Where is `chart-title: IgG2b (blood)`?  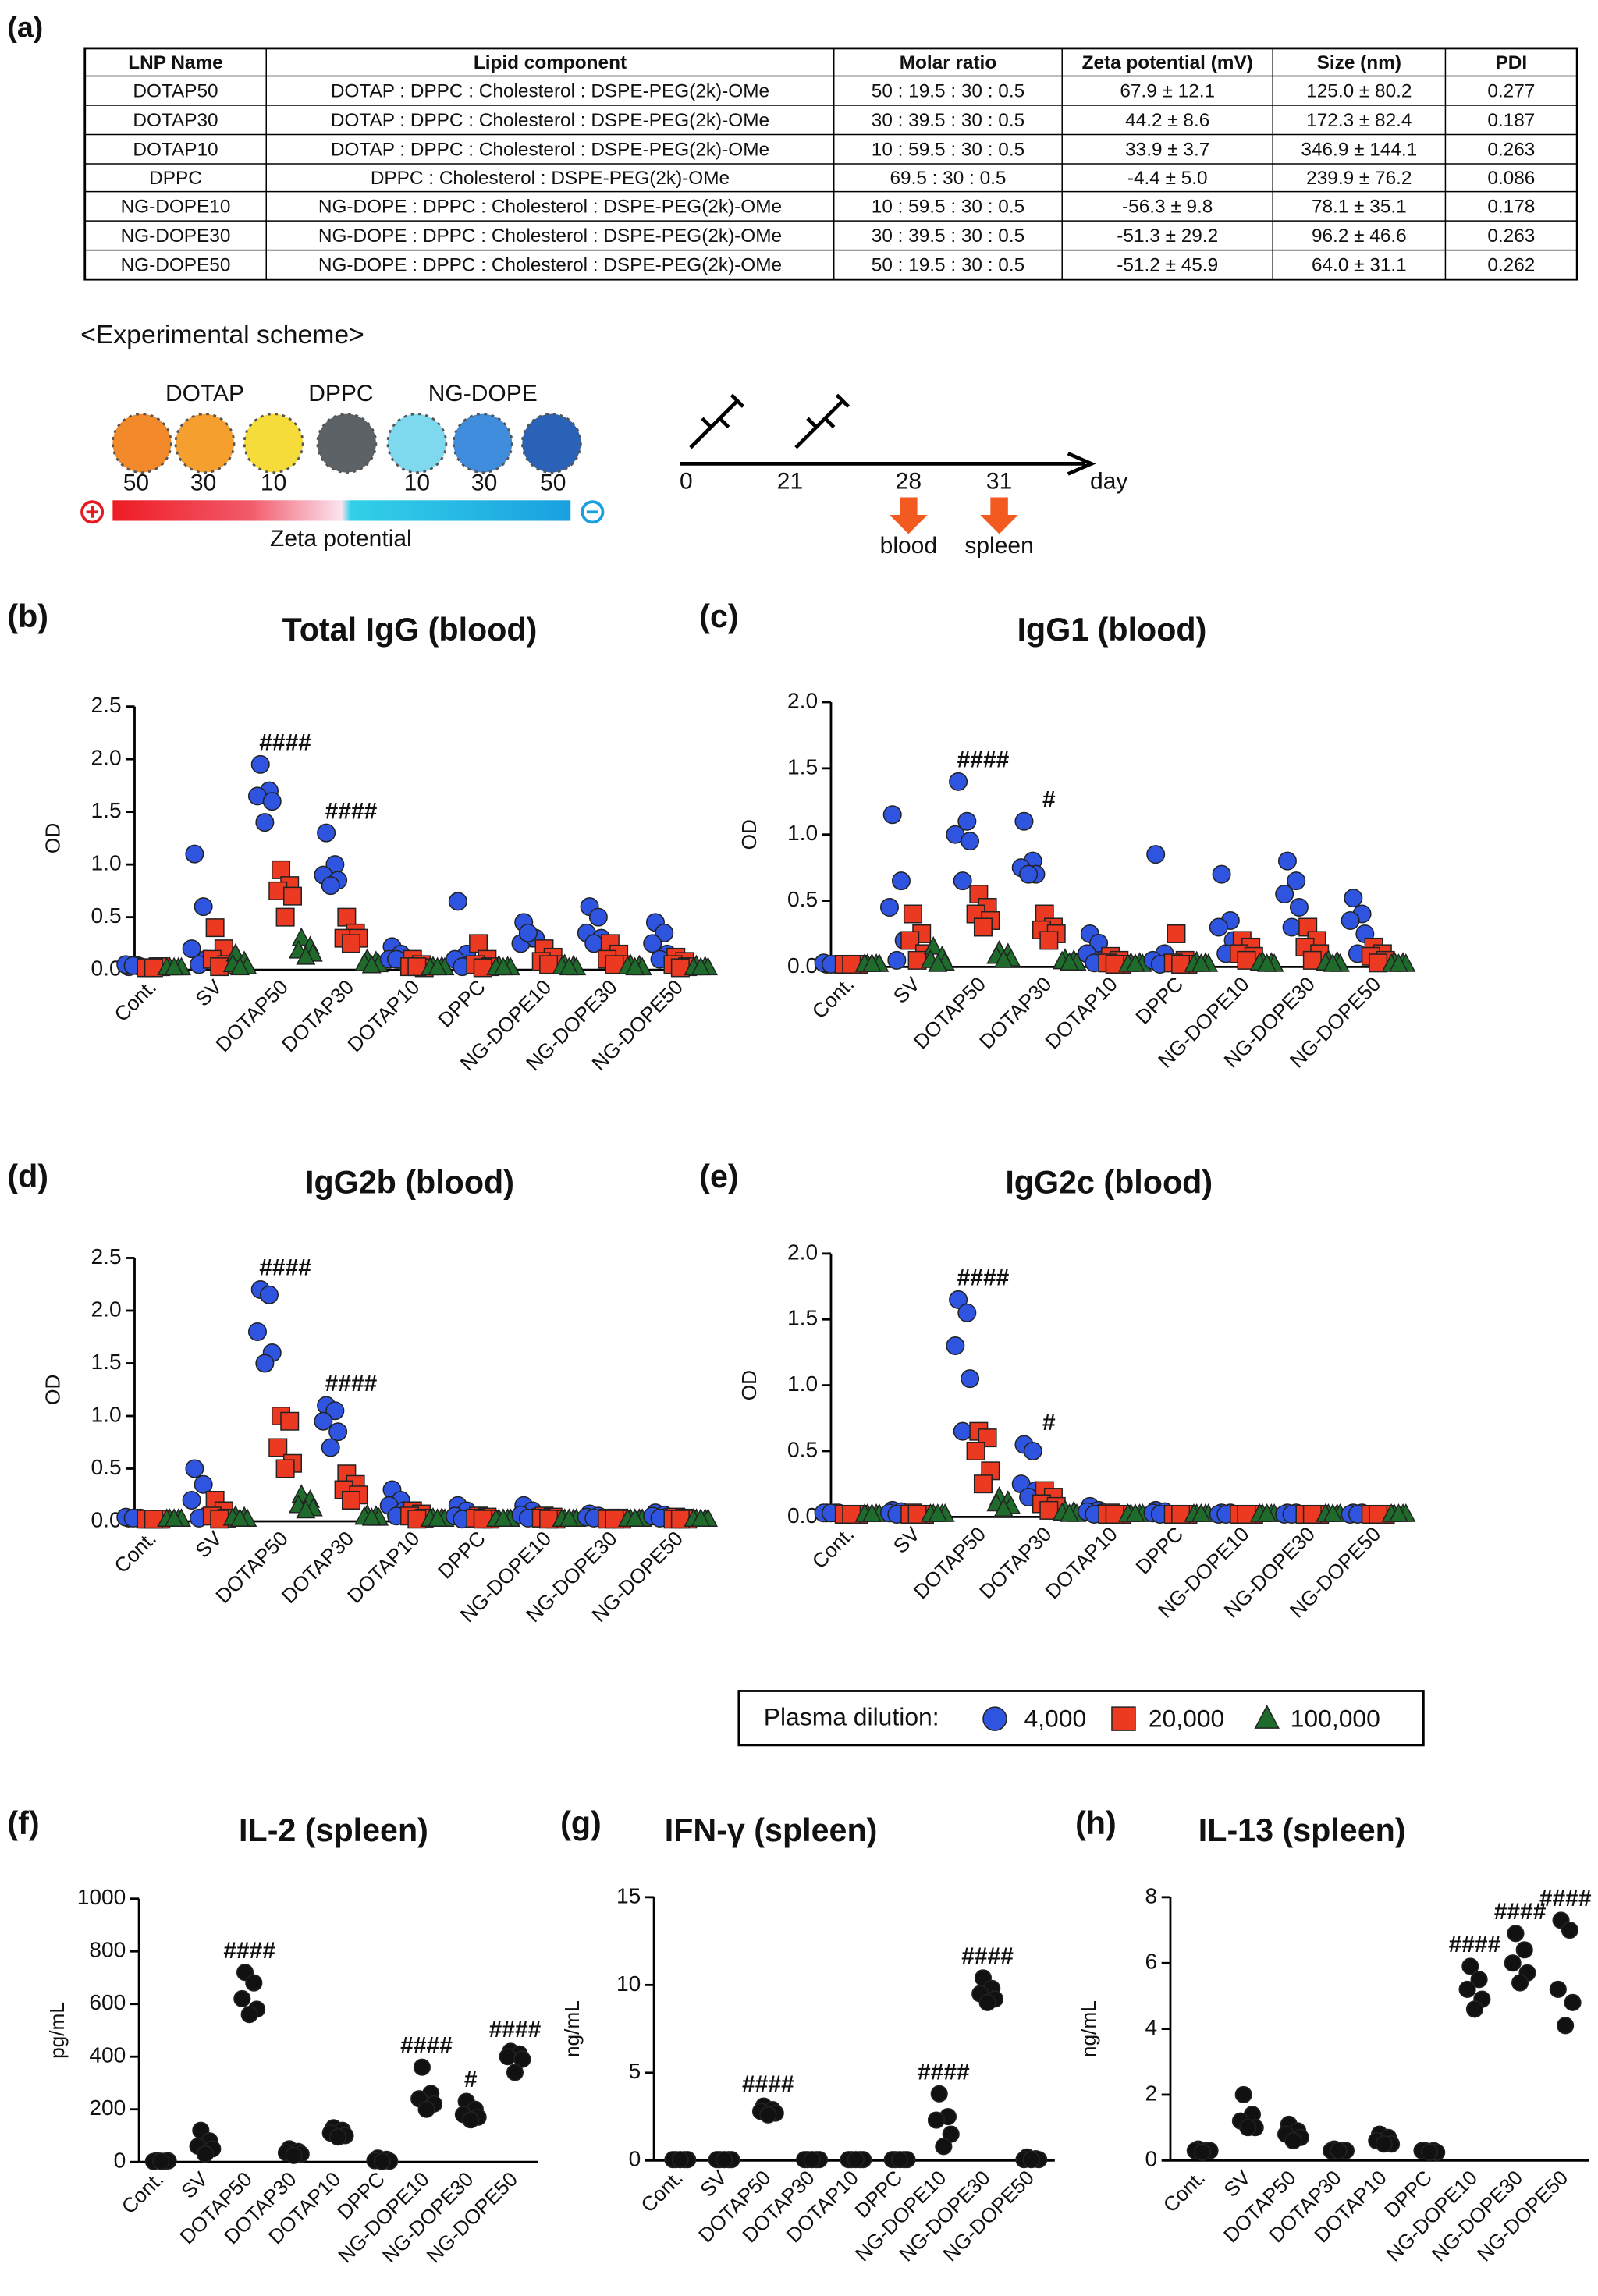
chart-title: IgG2b (blood) is located at coordinates (409, 1183).